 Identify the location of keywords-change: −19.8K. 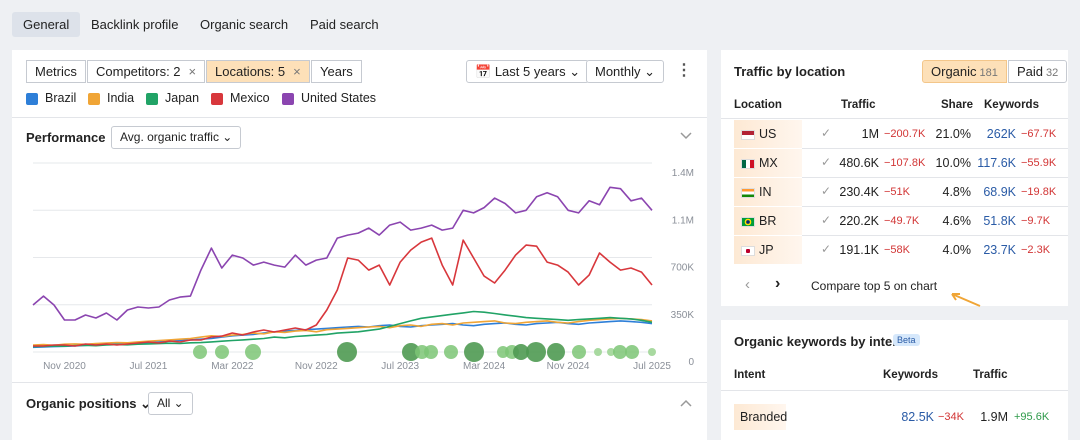
(1039, 192).